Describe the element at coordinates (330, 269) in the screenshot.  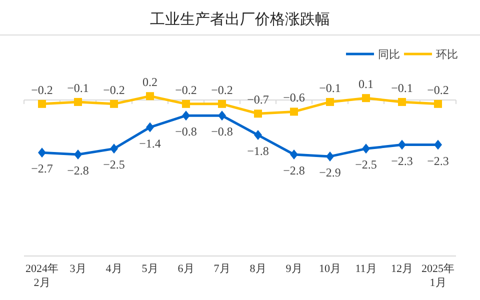
I see `x-tick-label: 10月` at that location.